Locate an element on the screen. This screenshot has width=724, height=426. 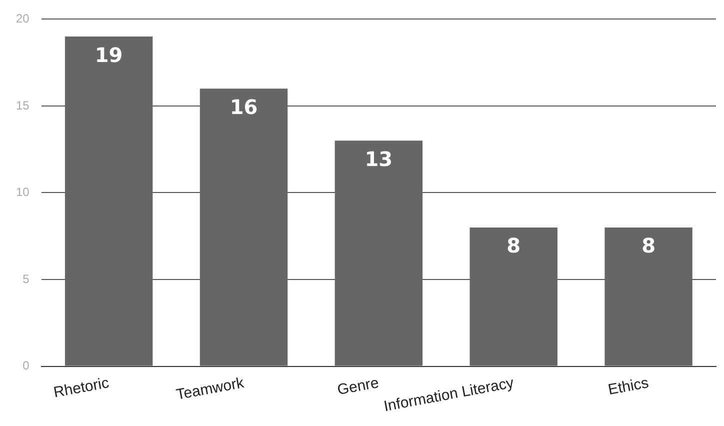
y-tick-label: 10 is located at coordinates (23, 192).